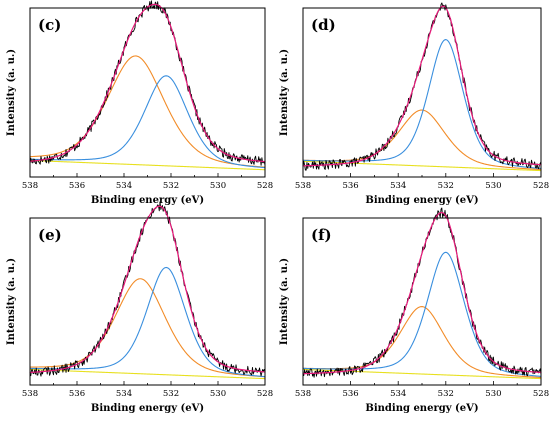 Image resolution: width=550 pixels, height=421 pixels. Describe the element at coordinates (321, 235) in the screenshot. I see `panel-label: (f)` at that location.